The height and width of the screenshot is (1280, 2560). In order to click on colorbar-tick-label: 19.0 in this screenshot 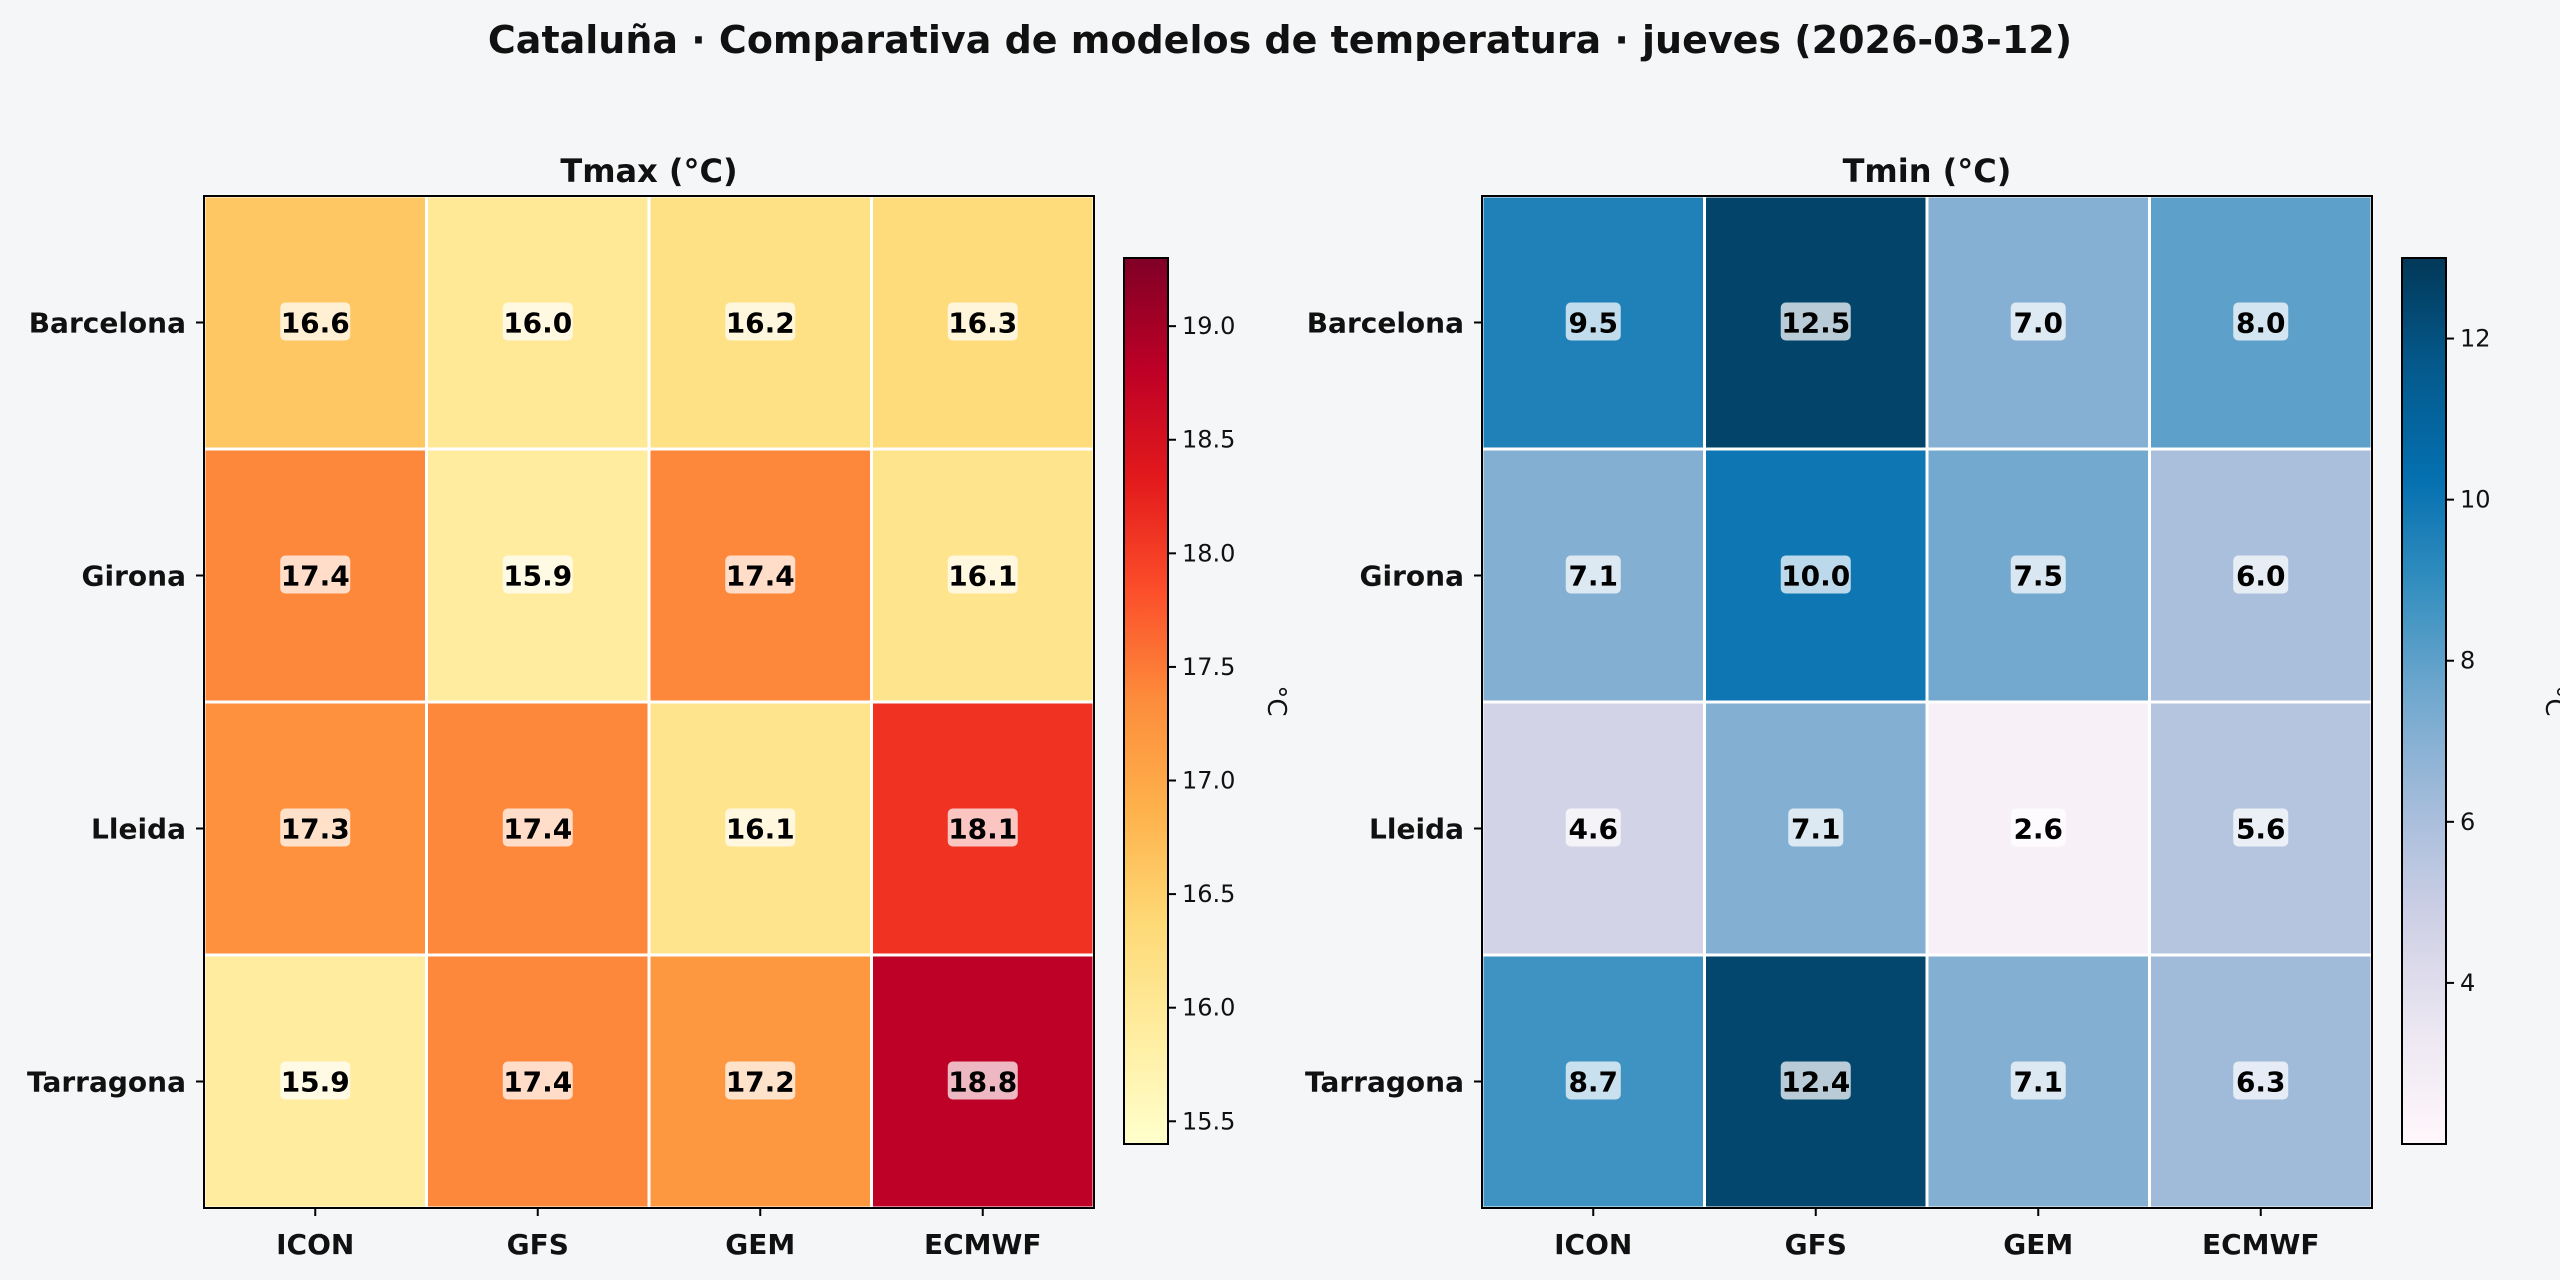, I will do `click(1208, 326)`.